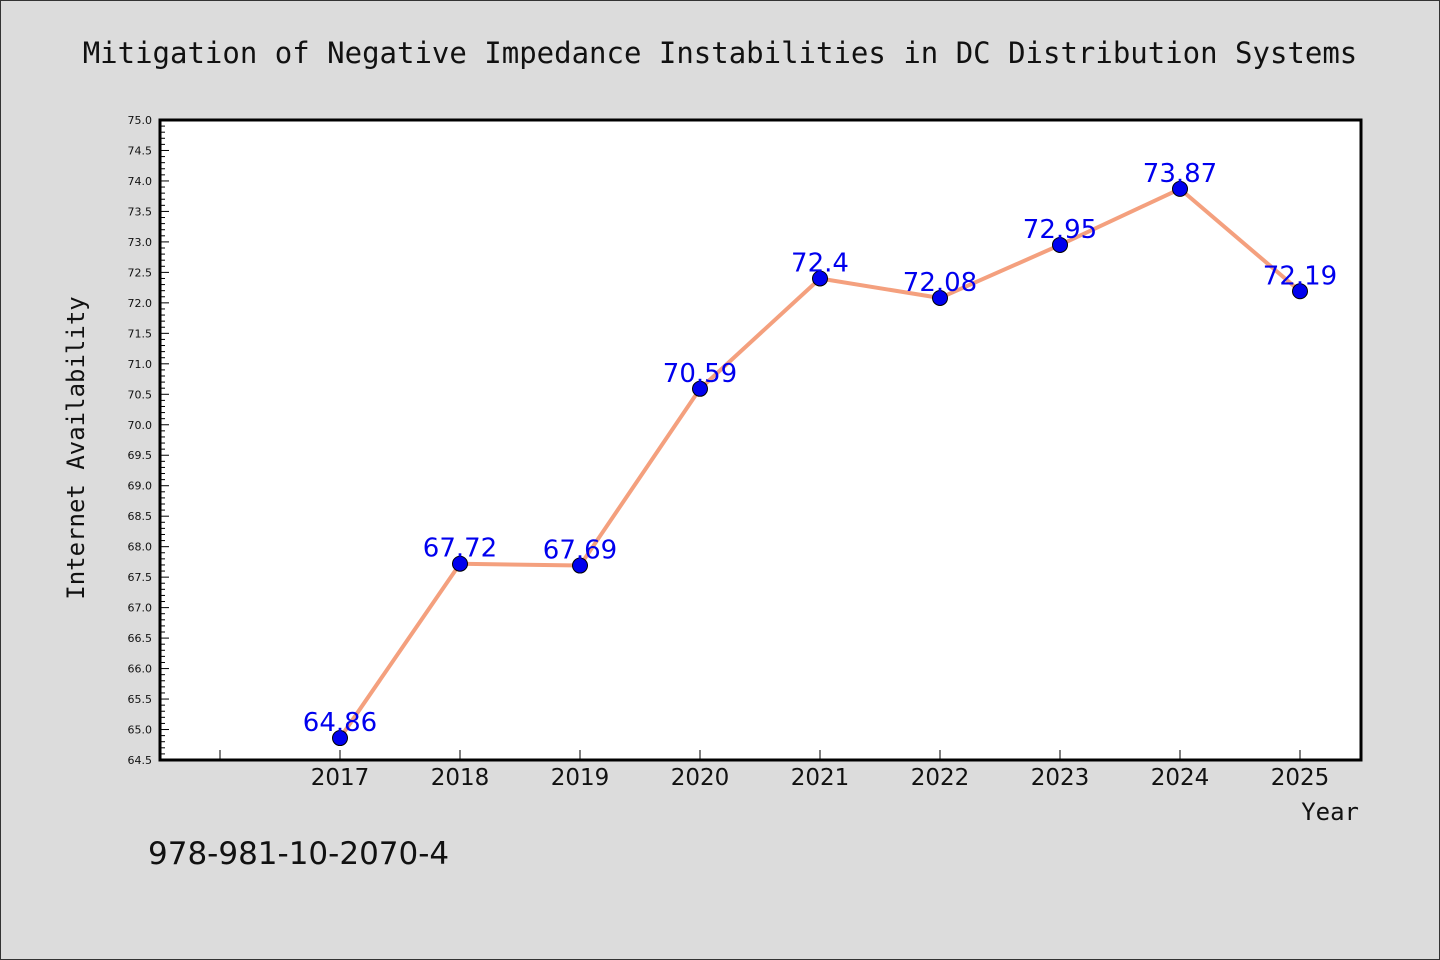 This screenshot has height=960, width=1440. What do you see at coordinates (140, 211) in the screenshot?
I see `y-tick-label: 73.5` at bounding box center [140, 211].